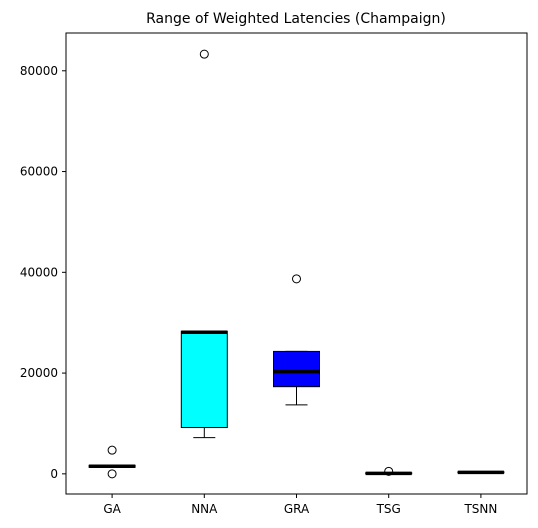 This screenshot has width=538, height=528. What do you see at coordinates (296, 369) in the screenshot?
I see `box-gra` at bounding box center [296, 369].